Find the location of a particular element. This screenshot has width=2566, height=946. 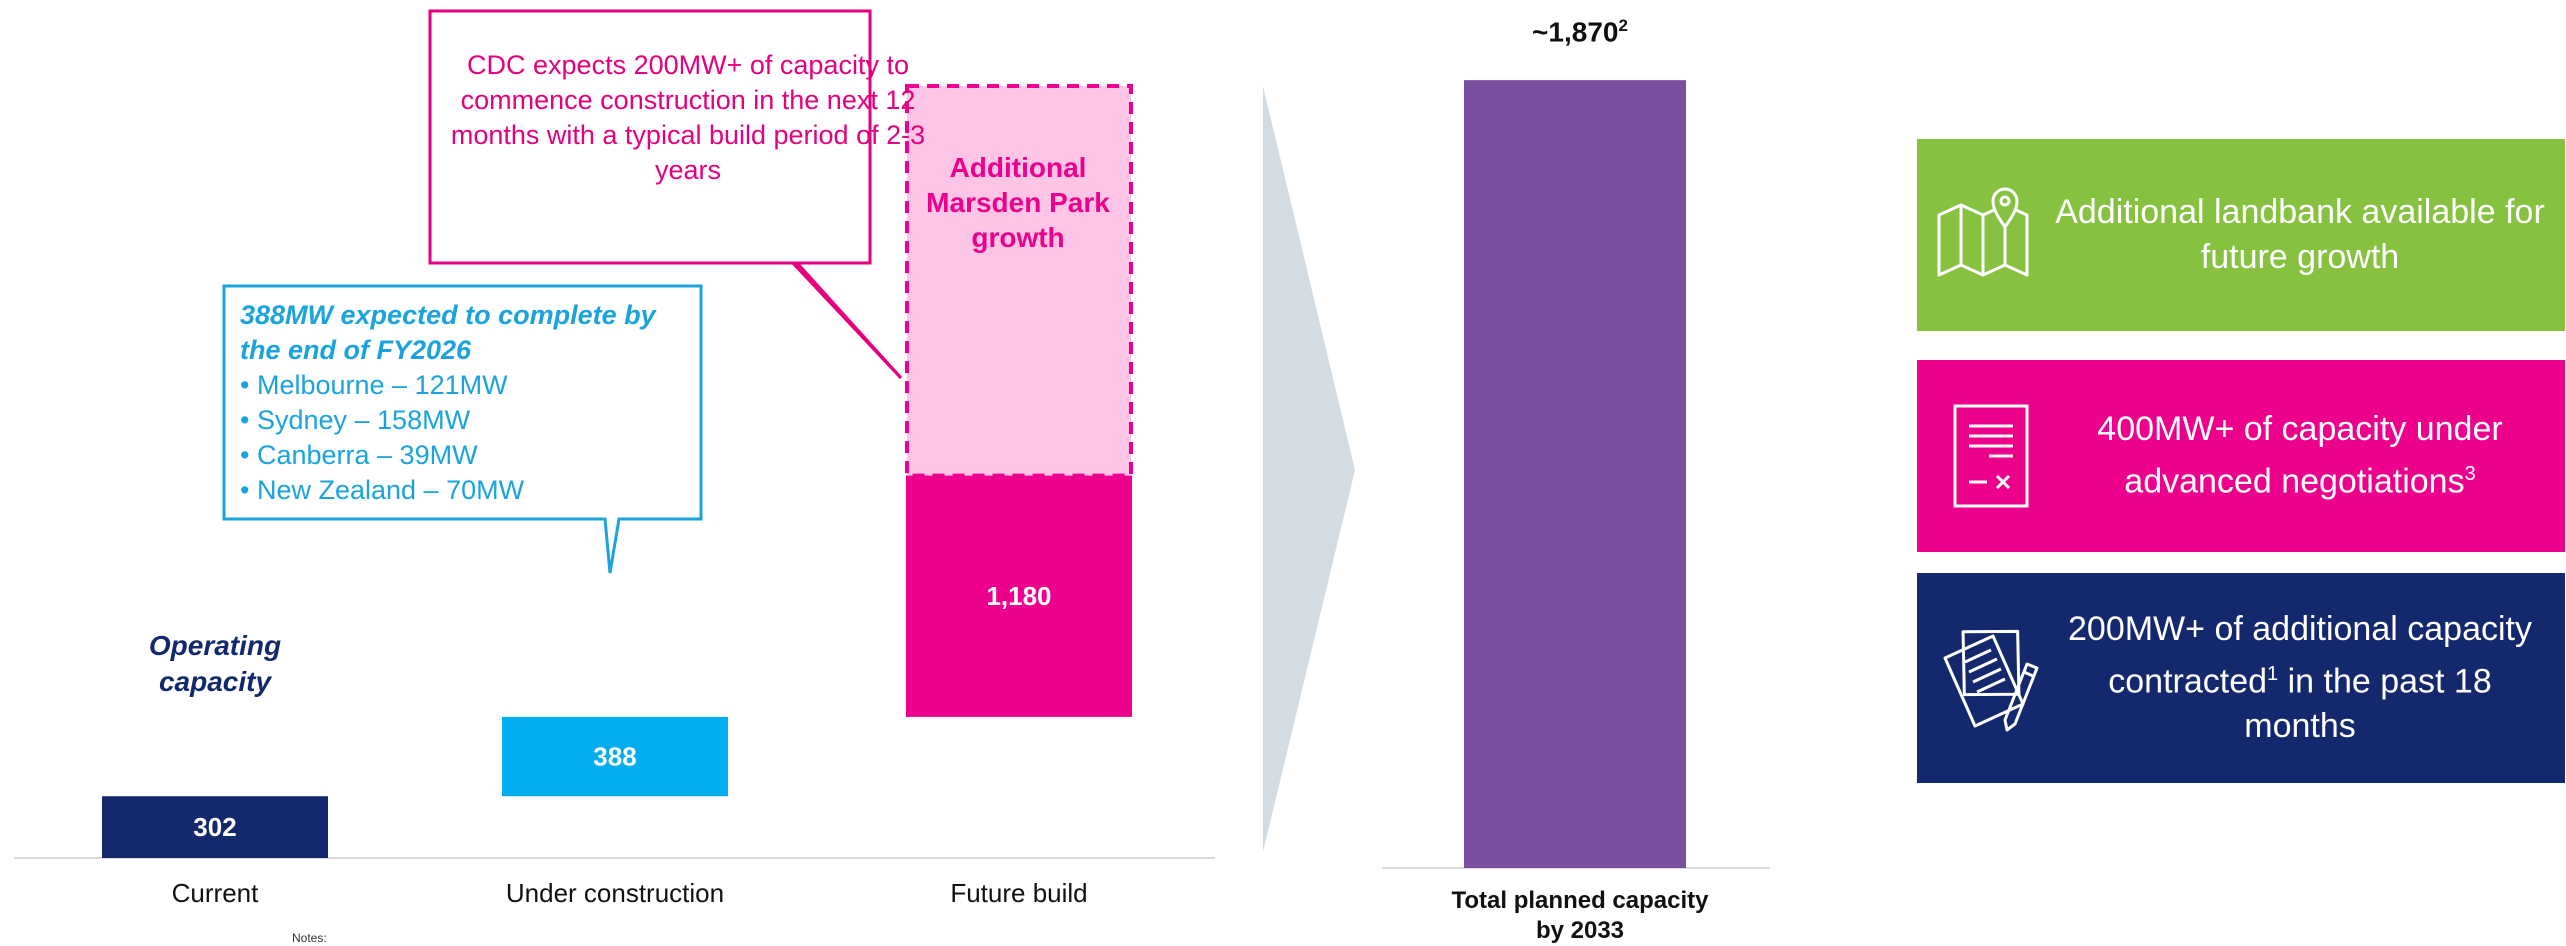

list-item: Sydney – 158MW is located at coordinates (470, 420).